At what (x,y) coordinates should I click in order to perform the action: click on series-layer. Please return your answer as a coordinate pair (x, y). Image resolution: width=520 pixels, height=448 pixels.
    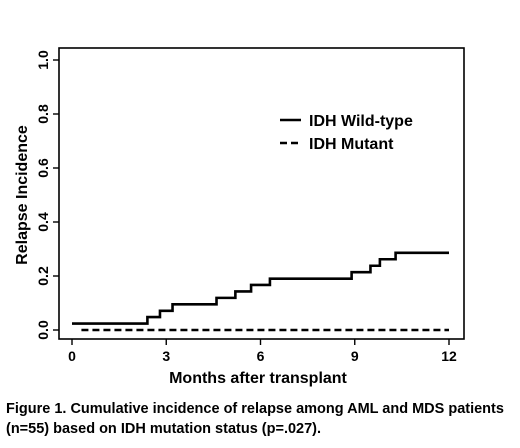
    Looking at the image, I should click on (260, 291).